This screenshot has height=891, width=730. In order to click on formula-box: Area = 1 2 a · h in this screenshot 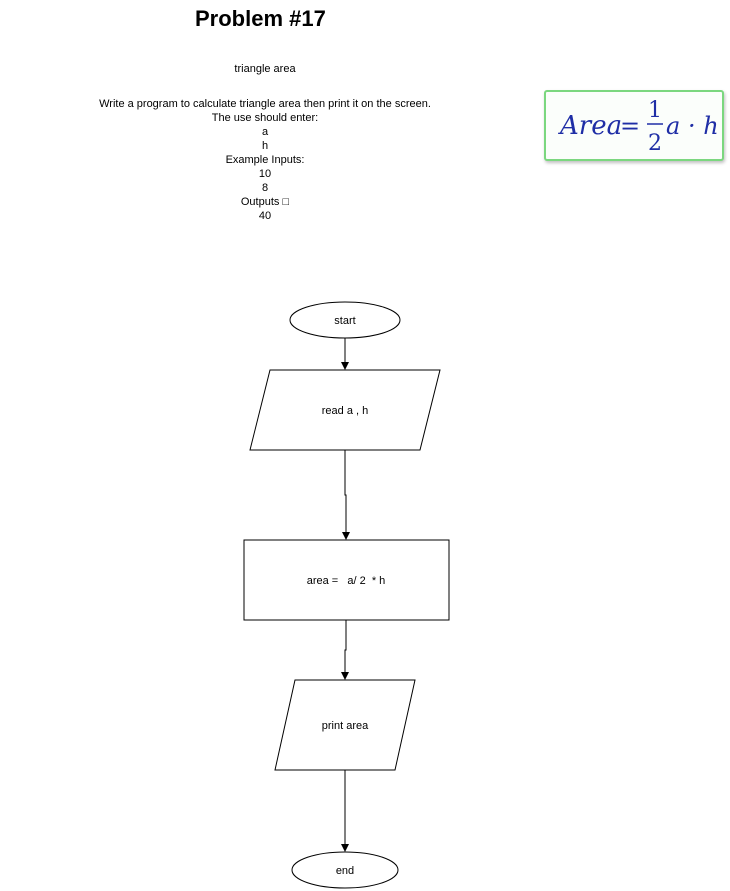, I will do `click(634, 125)`.